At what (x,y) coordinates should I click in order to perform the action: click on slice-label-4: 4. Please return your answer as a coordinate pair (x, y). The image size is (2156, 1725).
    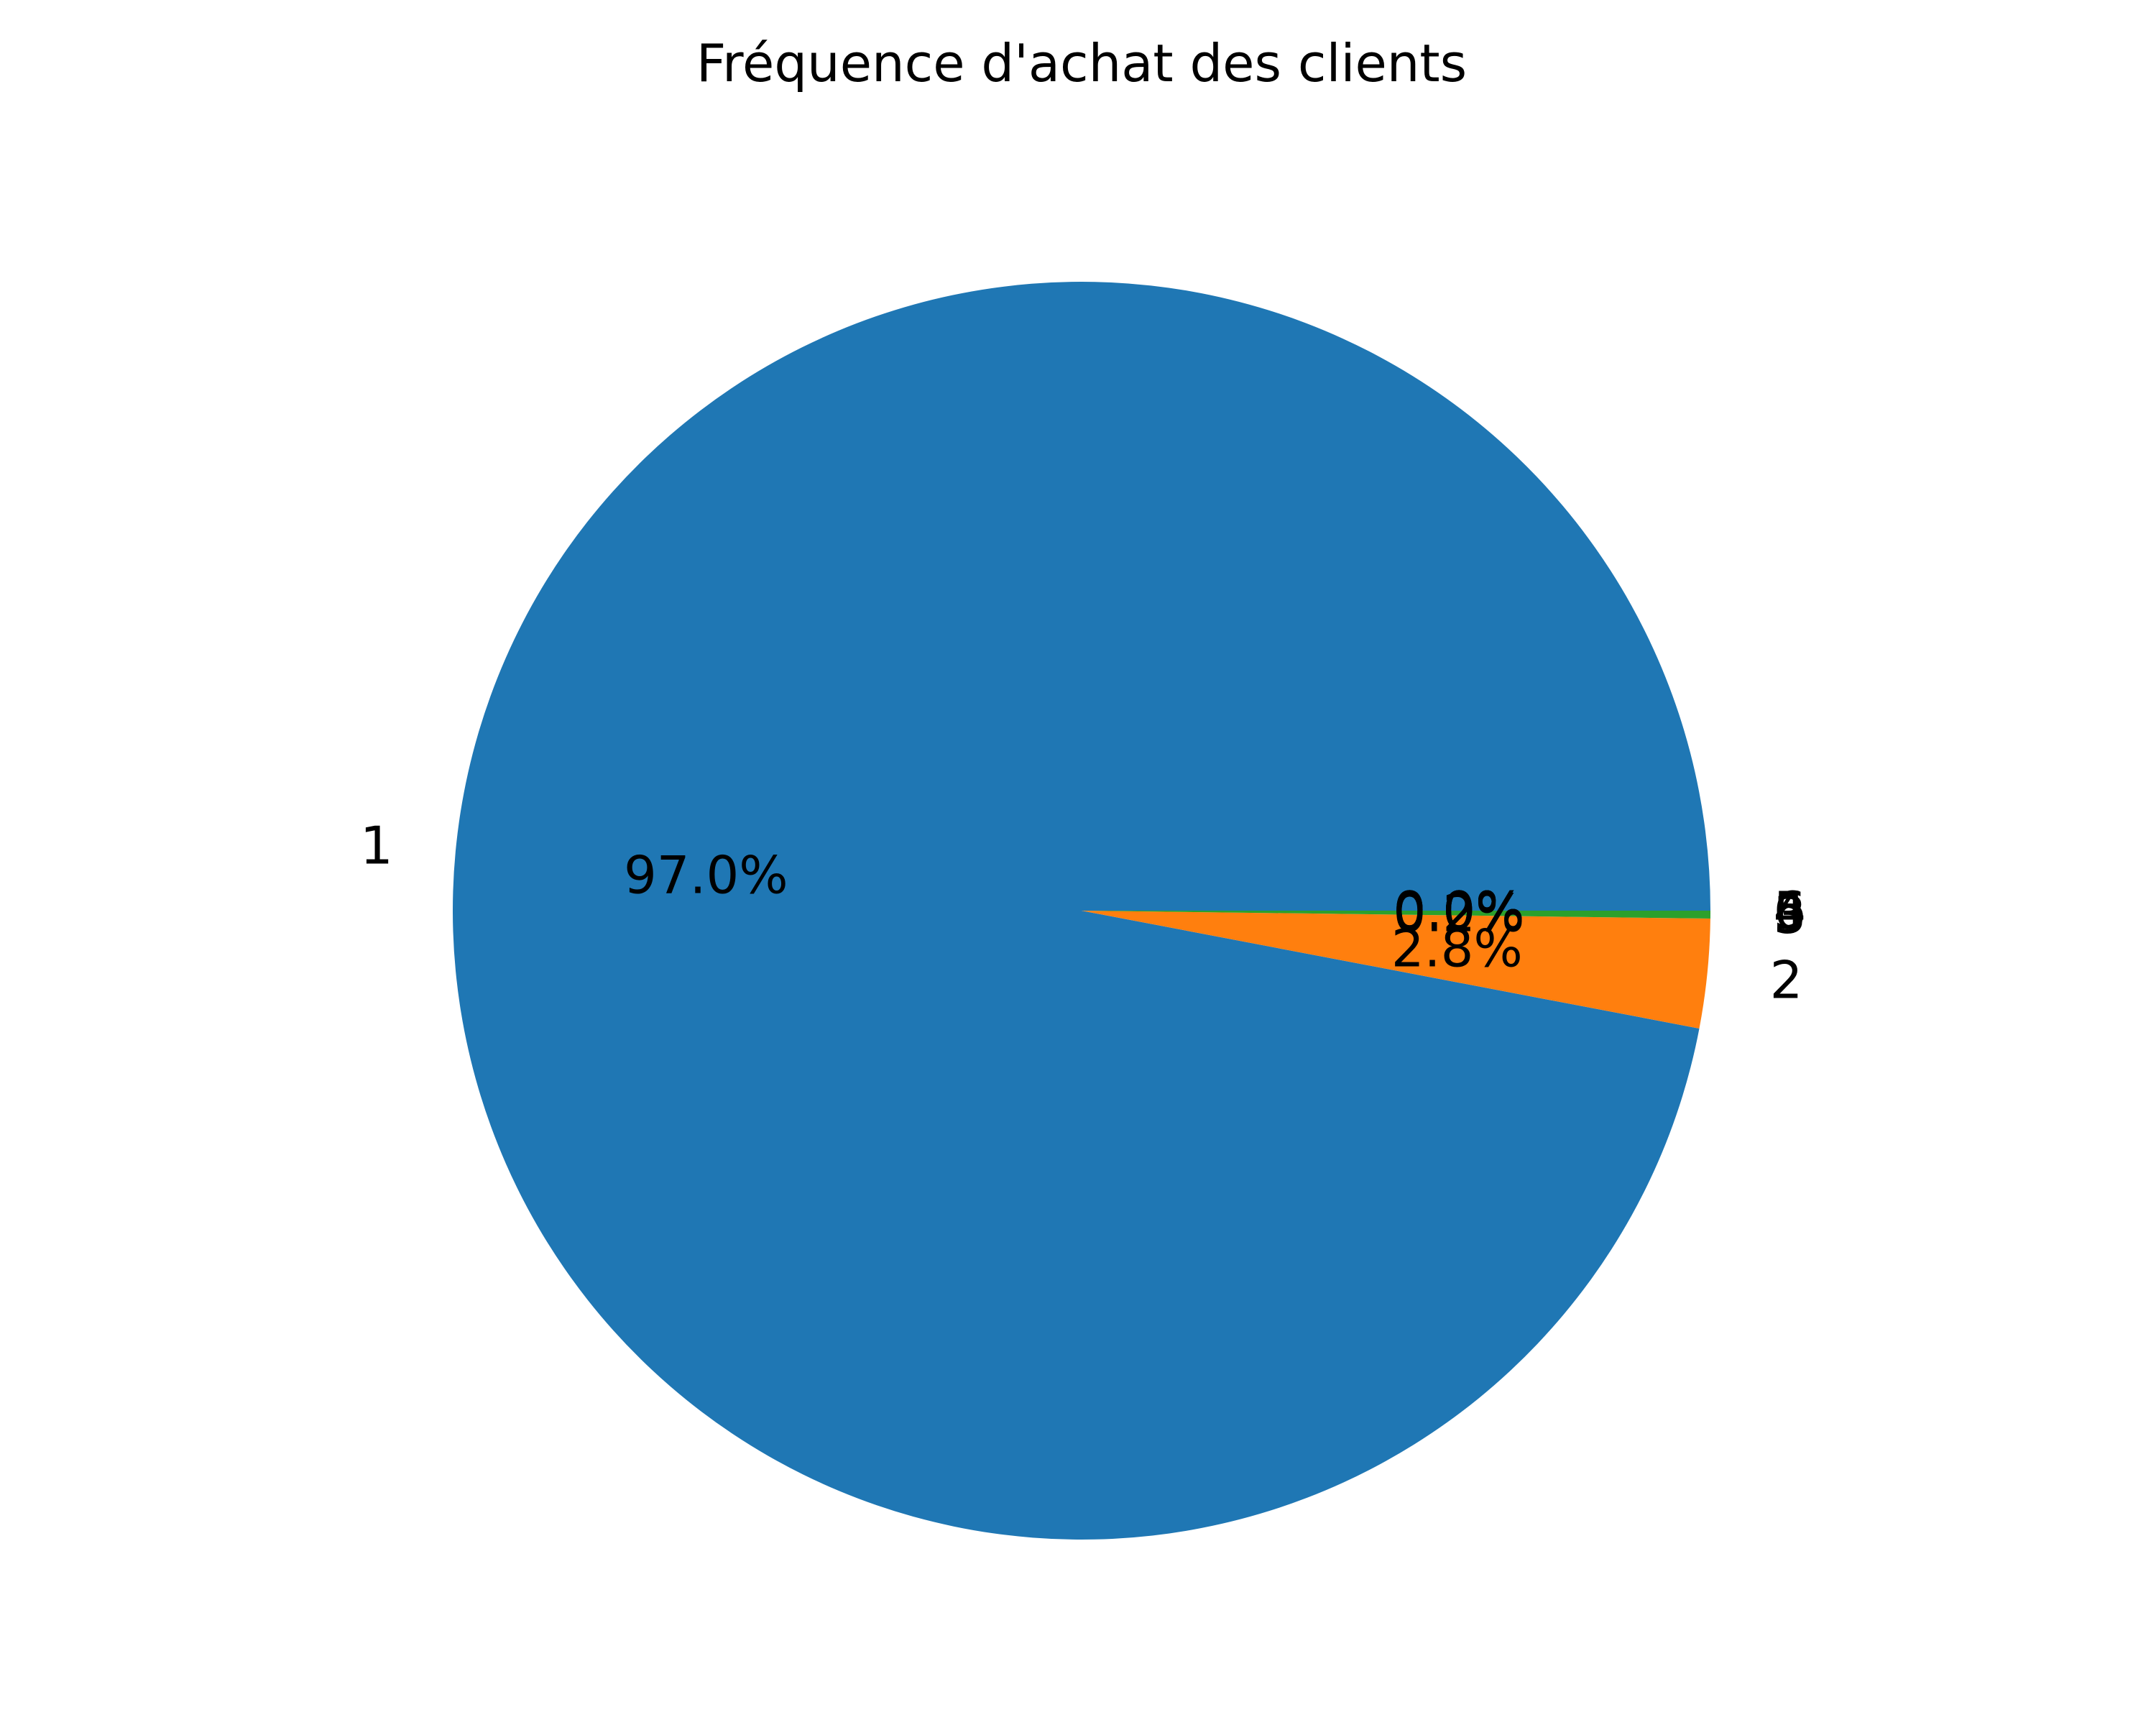
    Looking at the image, I should click on (1791, 910).